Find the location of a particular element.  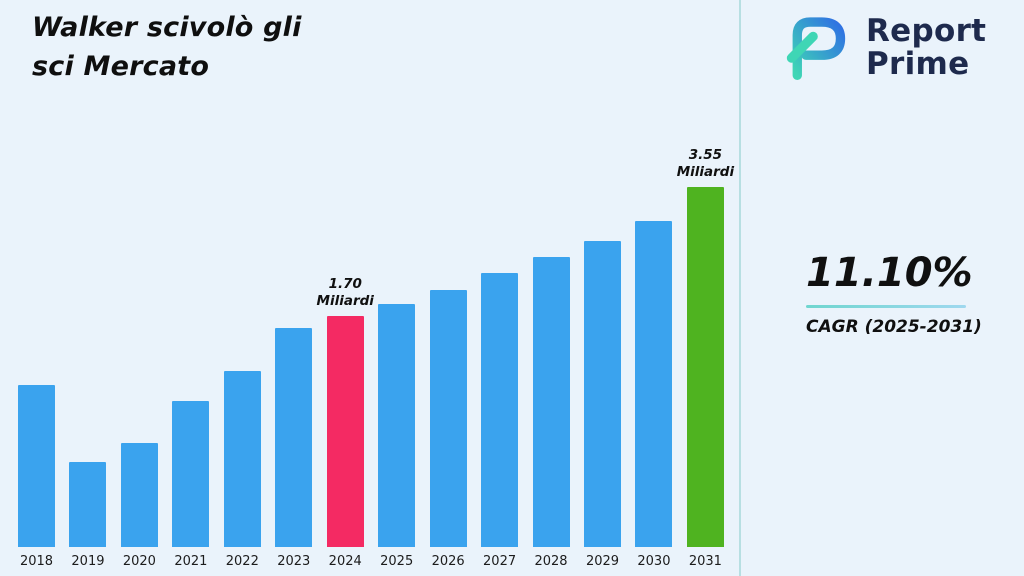

page-title-line-2: sci Mercato is located at coordinates (121, 67).